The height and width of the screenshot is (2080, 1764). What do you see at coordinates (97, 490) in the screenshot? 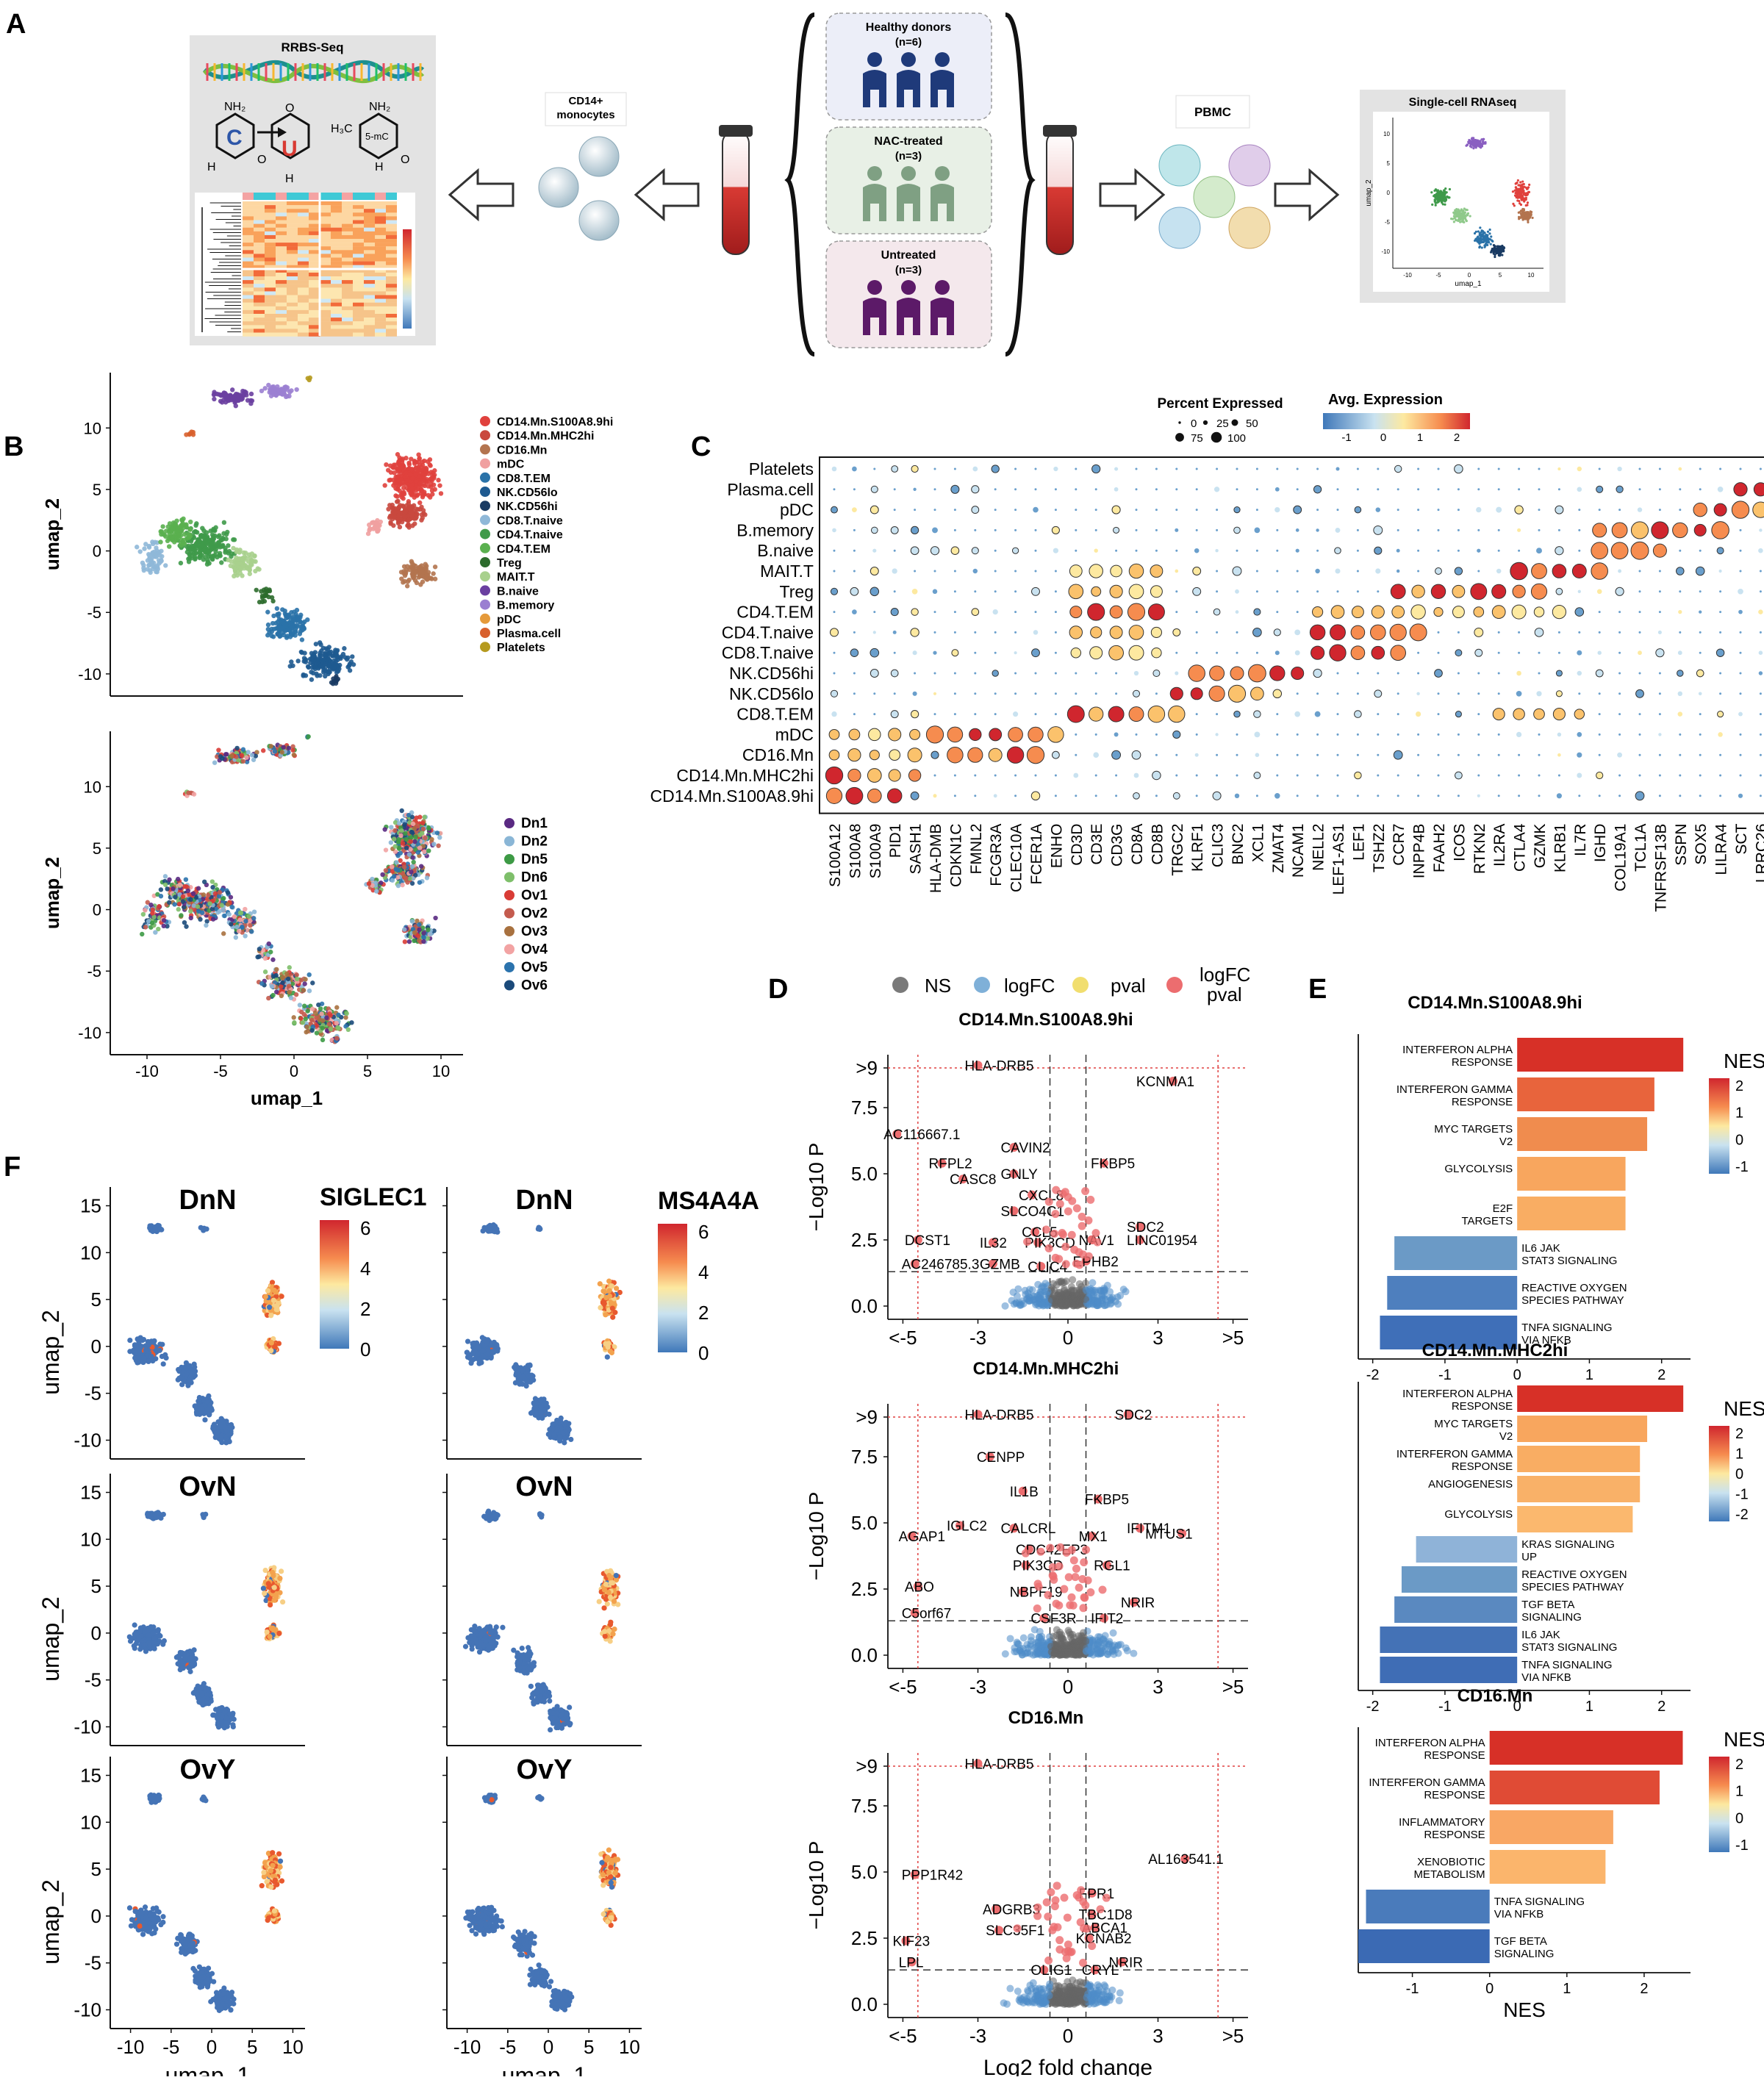
I see `y-tick-label: 5` at bounding box center [97, 490].